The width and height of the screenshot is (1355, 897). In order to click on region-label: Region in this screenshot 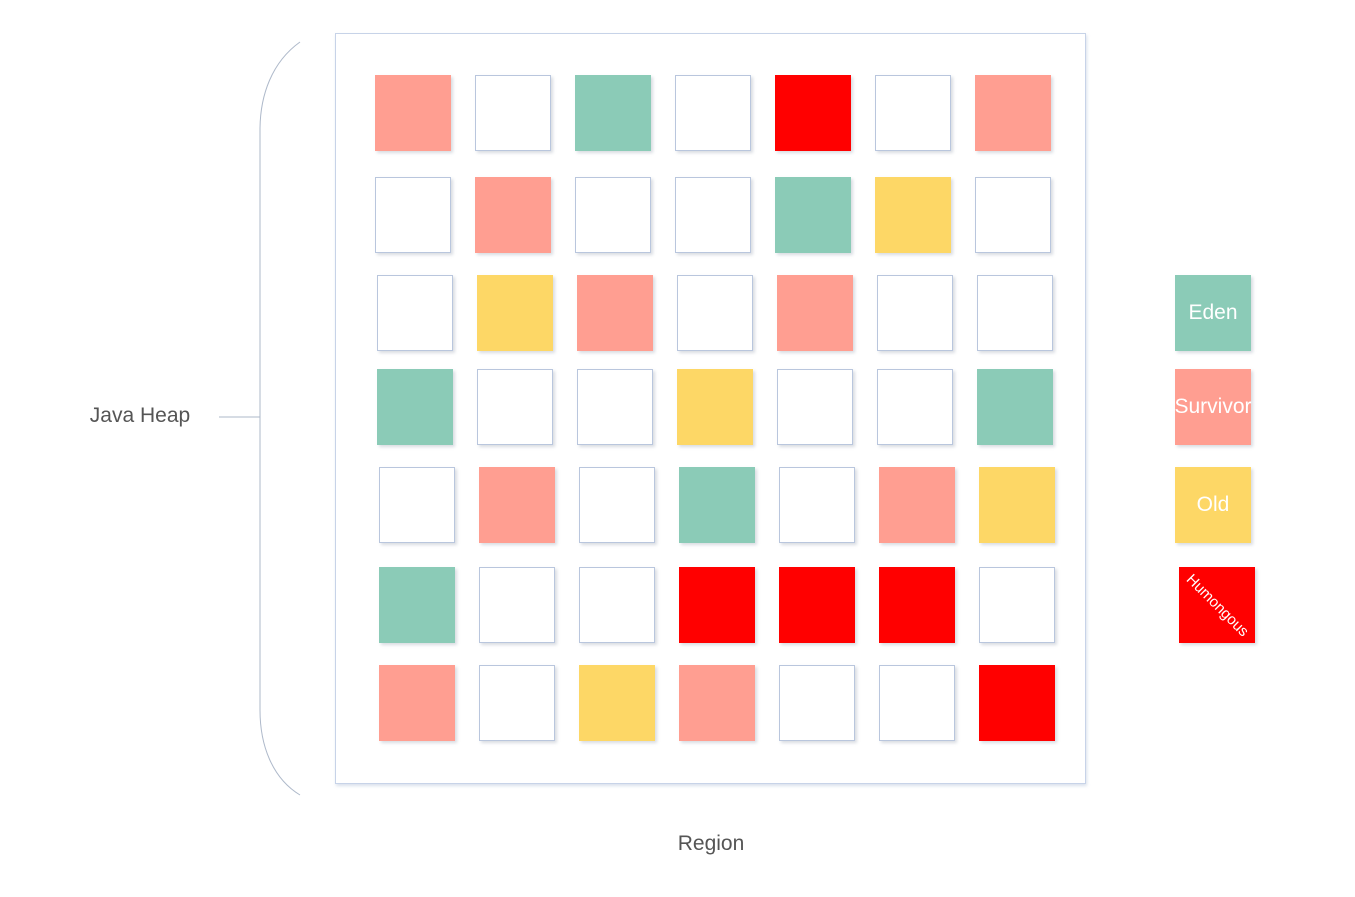, I will do `click(711, 843)`.